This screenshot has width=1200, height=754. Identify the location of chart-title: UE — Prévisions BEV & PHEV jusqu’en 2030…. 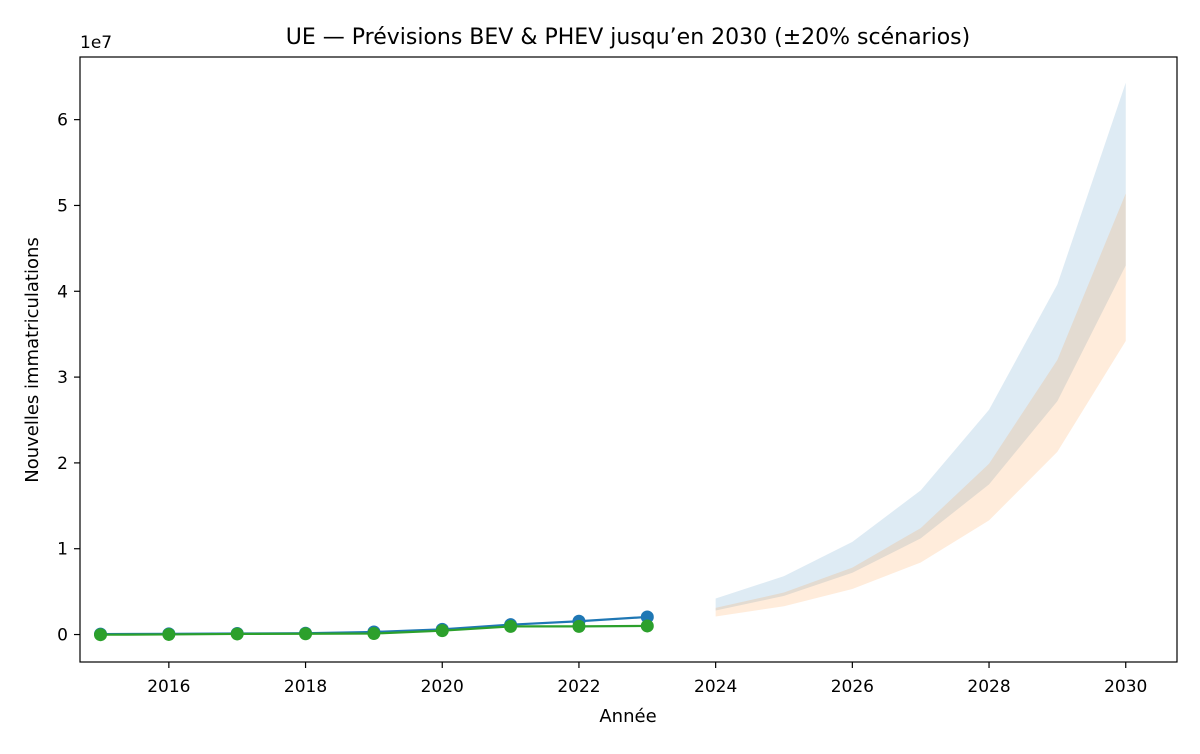
(628, 37).